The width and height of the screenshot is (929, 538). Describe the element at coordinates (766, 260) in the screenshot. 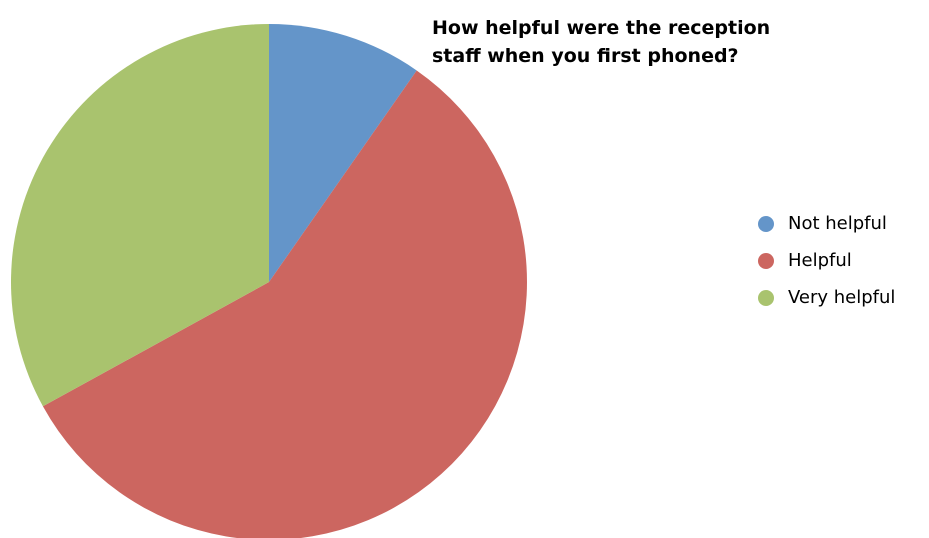

I see `legend-swatch-helpful` at that location.